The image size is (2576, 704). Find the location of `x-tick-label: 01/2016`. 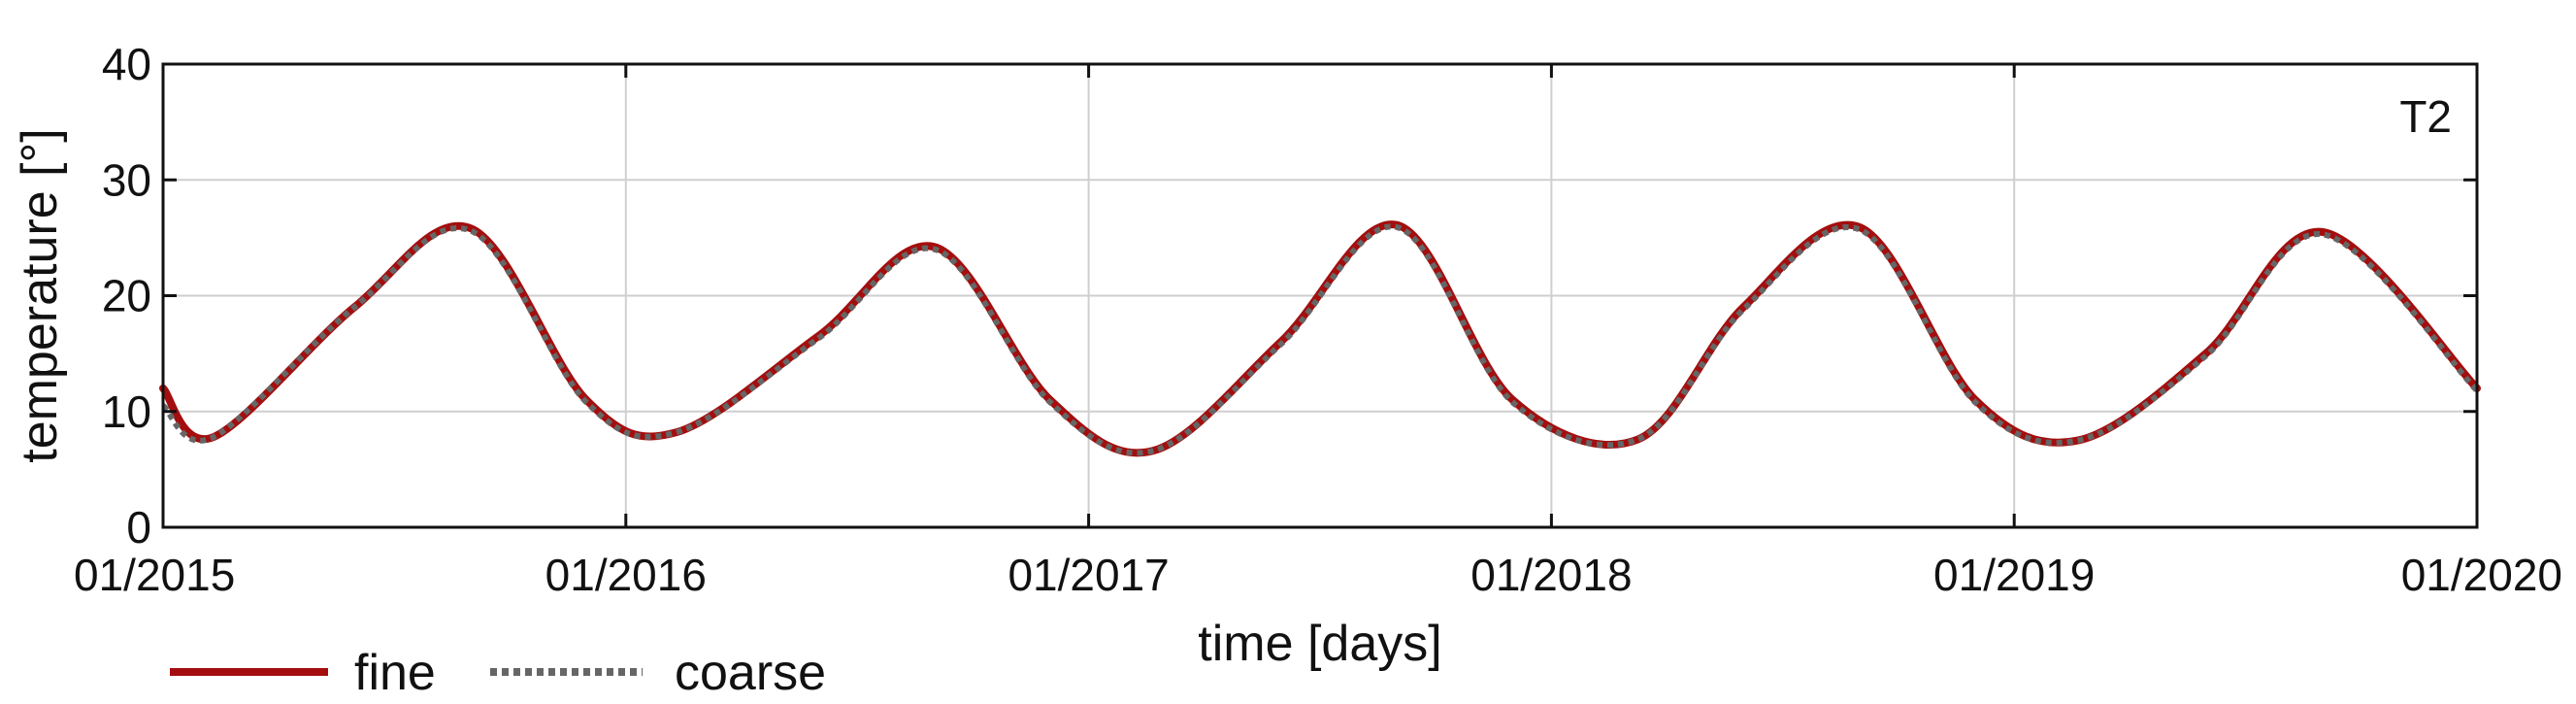

x-tick-label: 01/2016 is located at coordinates (626, 575).